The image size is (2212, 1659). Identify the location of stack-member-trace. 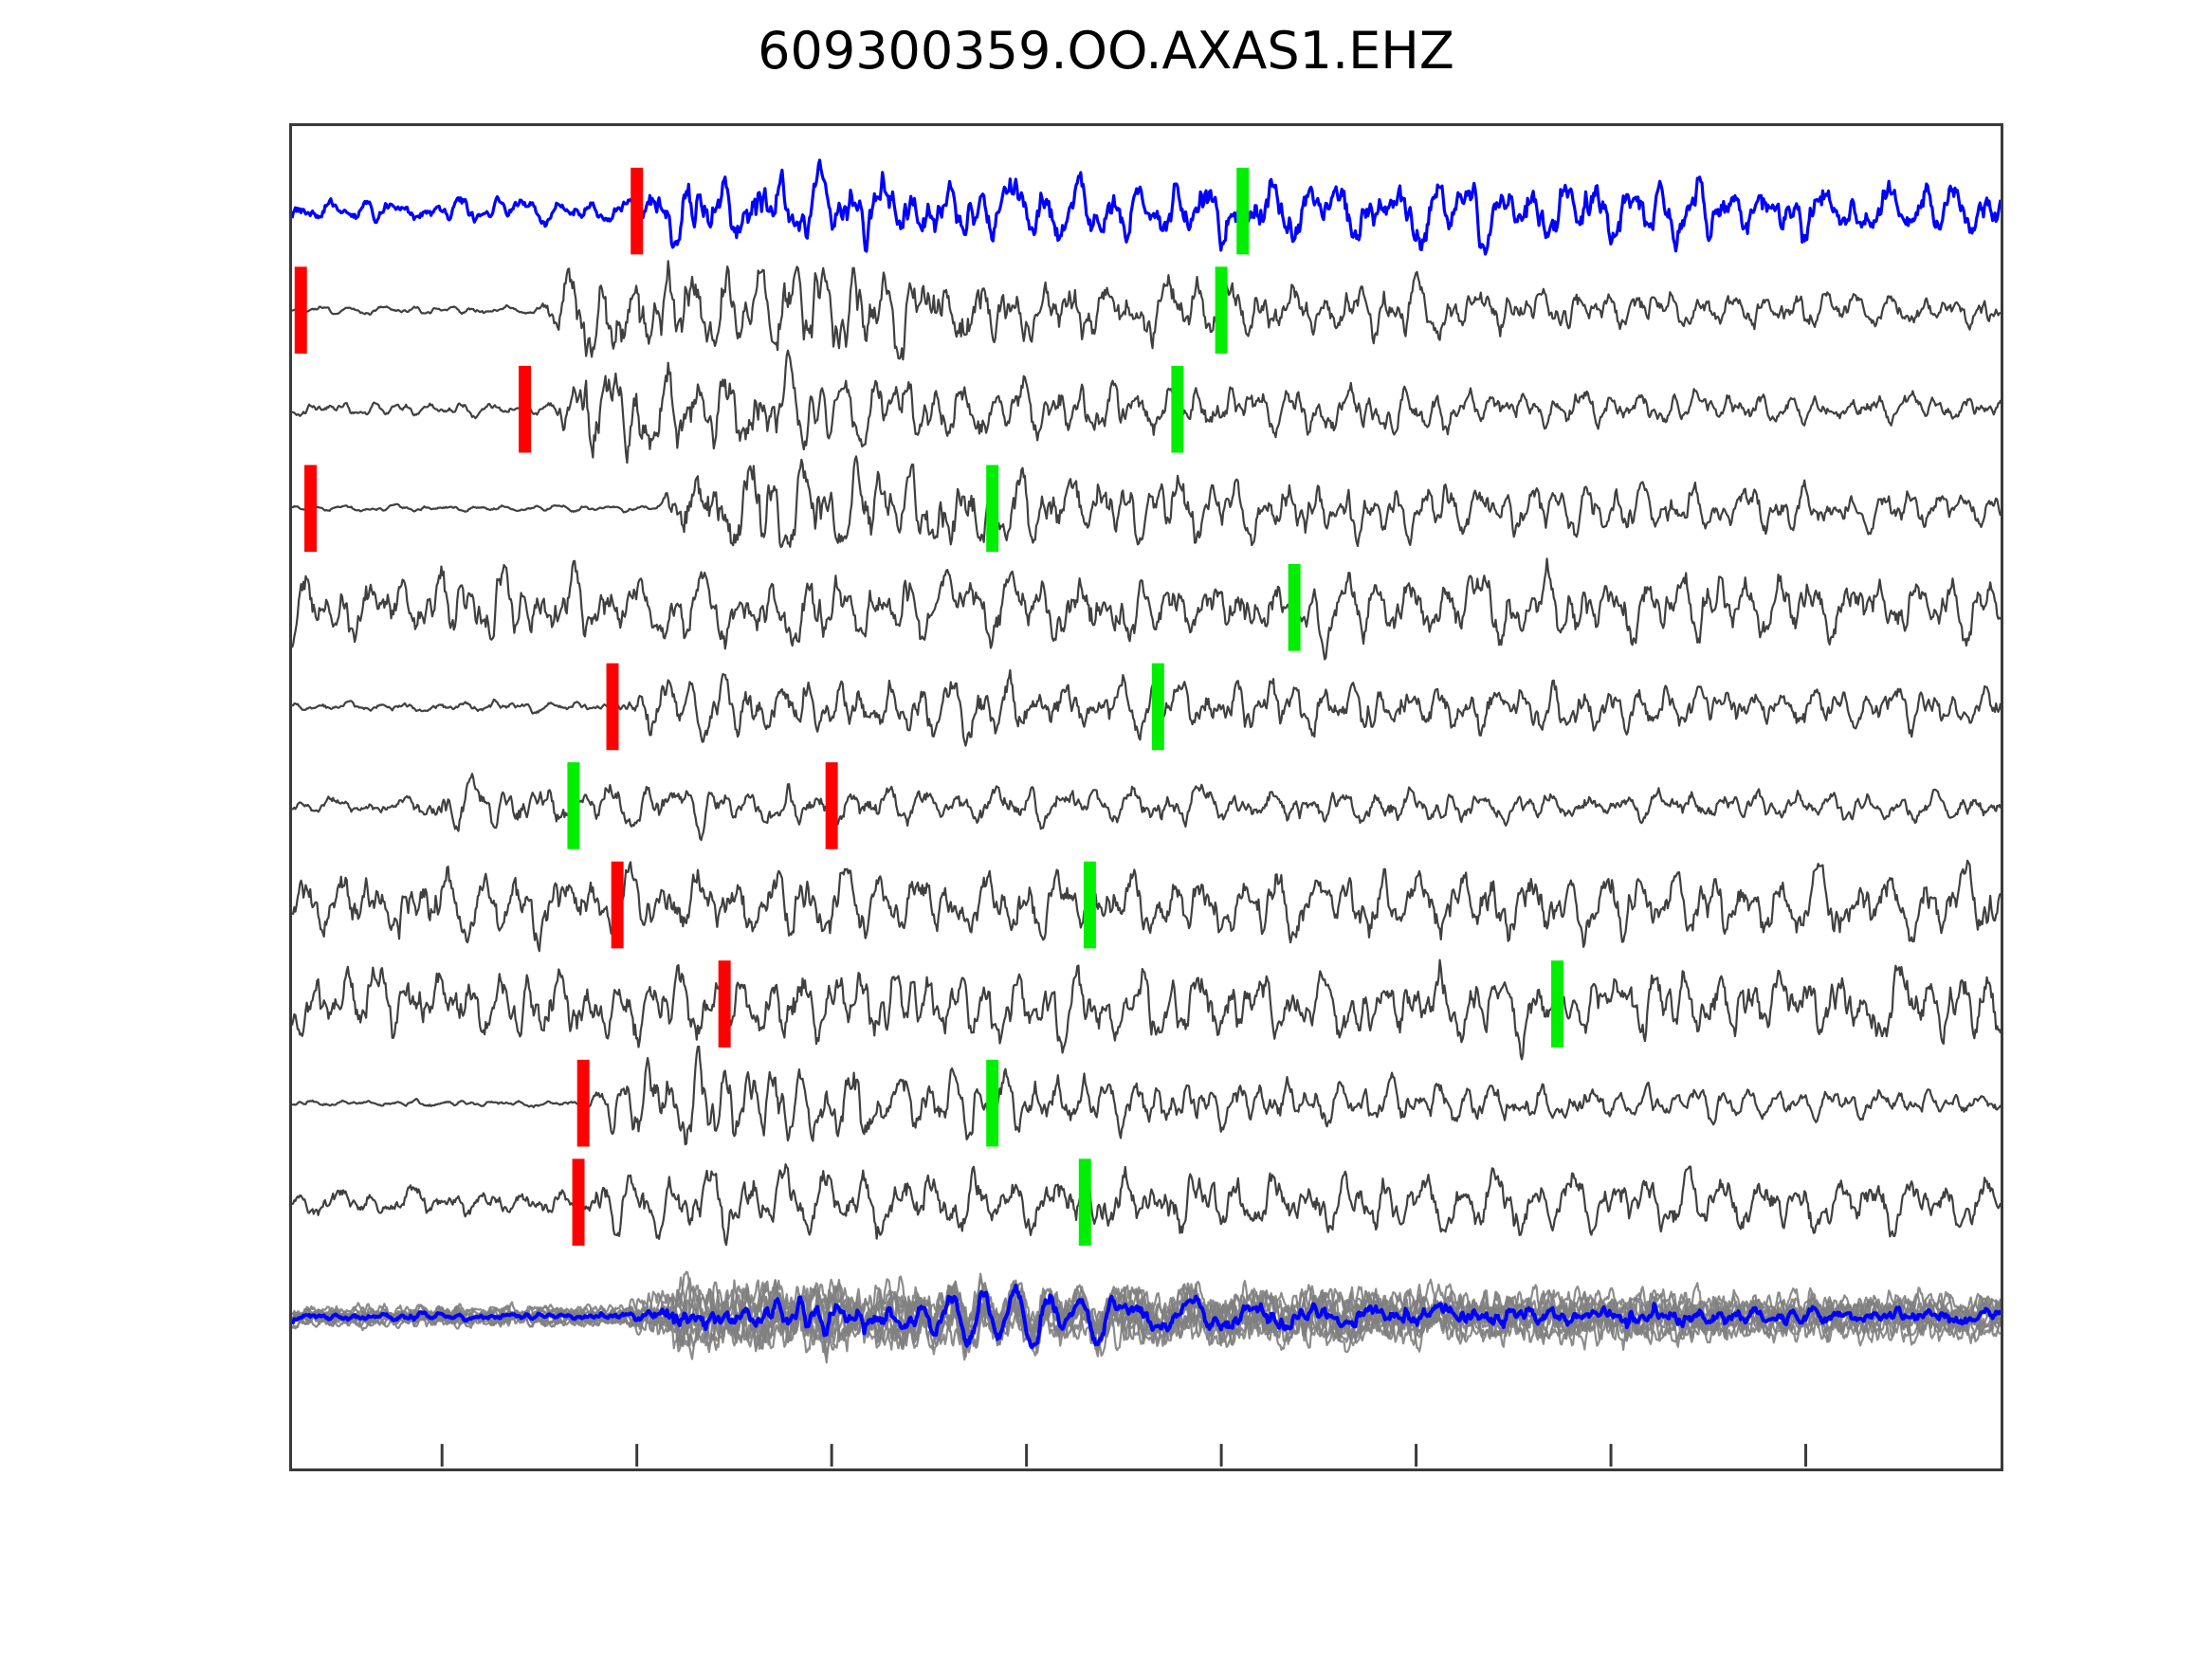
(1146, 1319).